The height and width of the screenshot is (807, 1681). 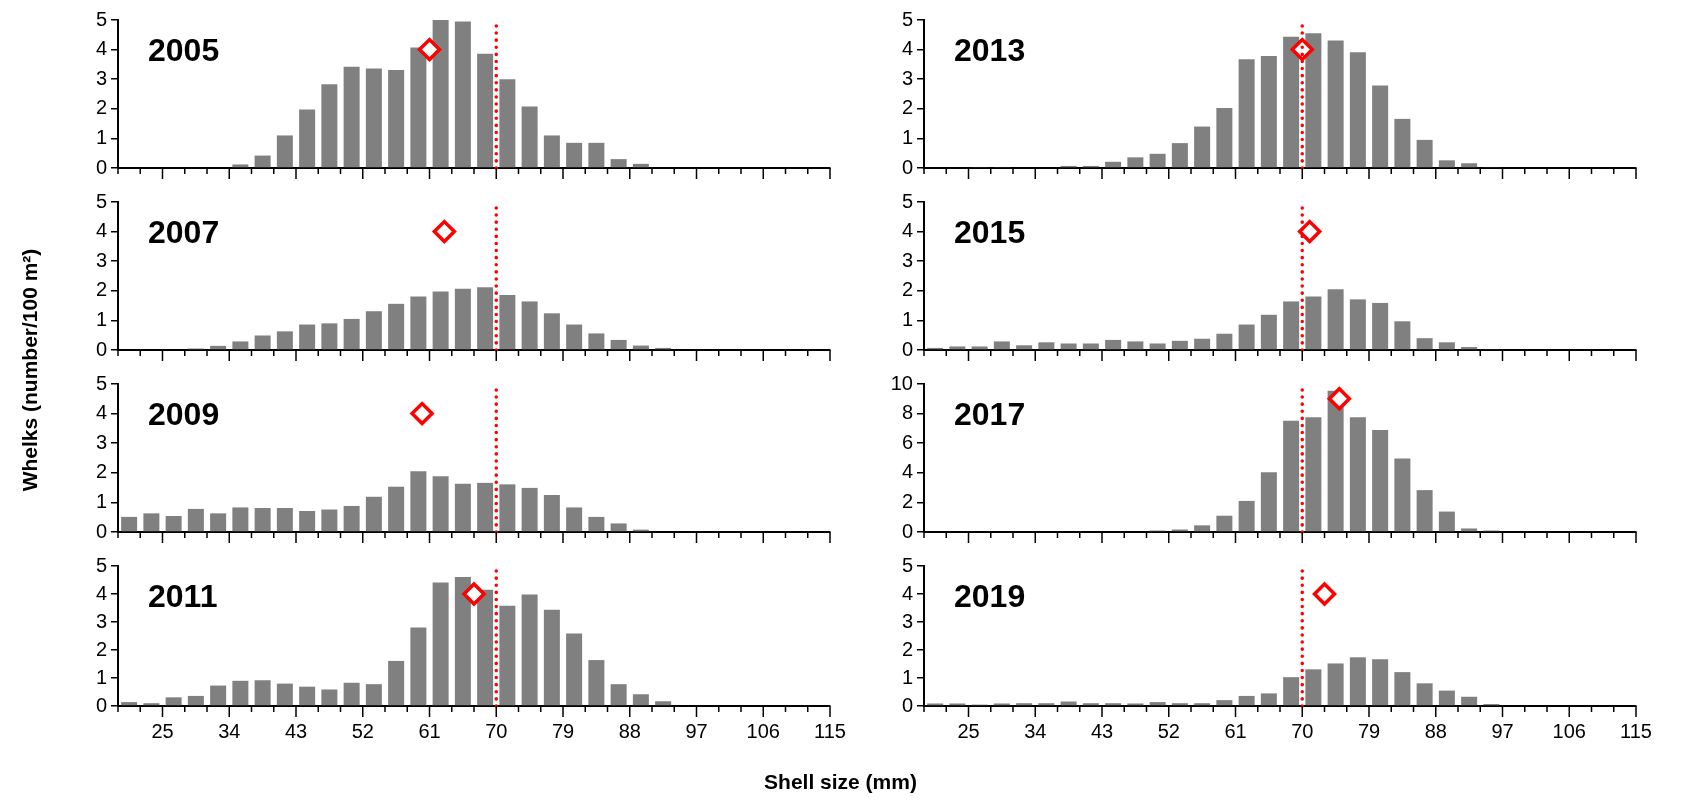 I want to click on y-tick-label: 6, so click(x=907, y=441).